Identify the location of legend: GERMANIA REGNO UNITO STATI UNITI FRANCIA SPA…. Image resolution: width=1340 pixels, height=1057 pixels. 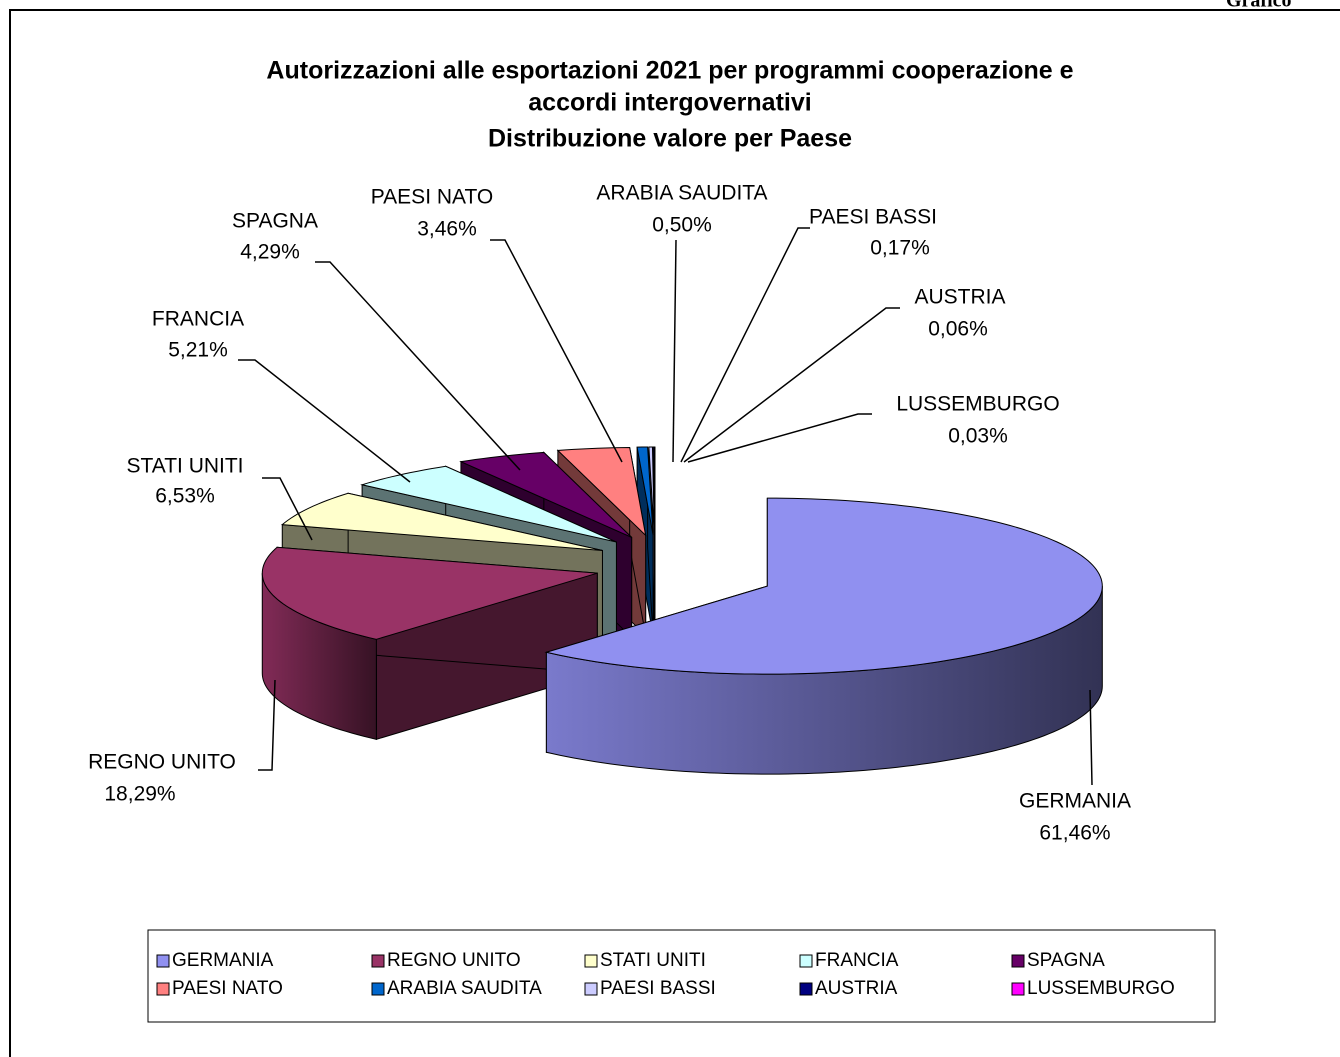
(665, 974).